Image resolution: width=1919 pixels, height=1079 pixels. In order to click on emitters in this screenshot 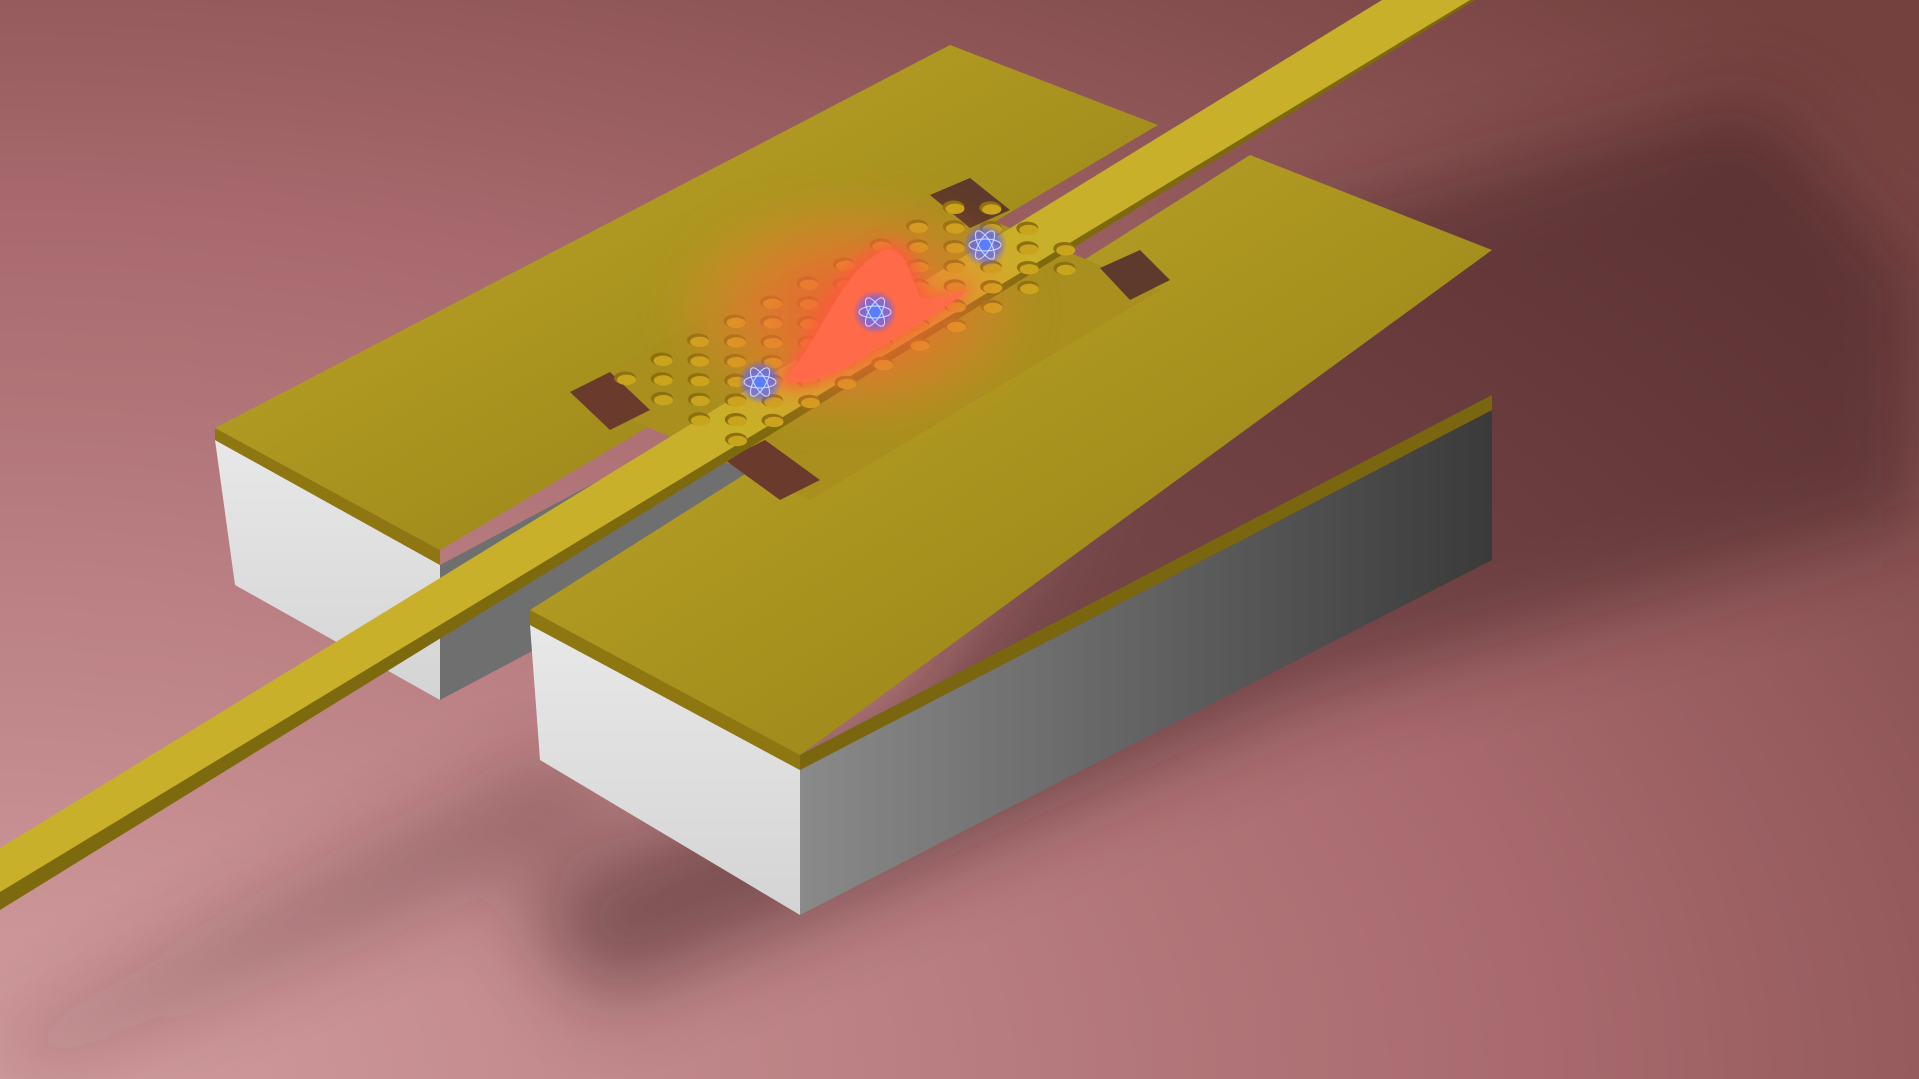, I will do `click(872, 313)`.